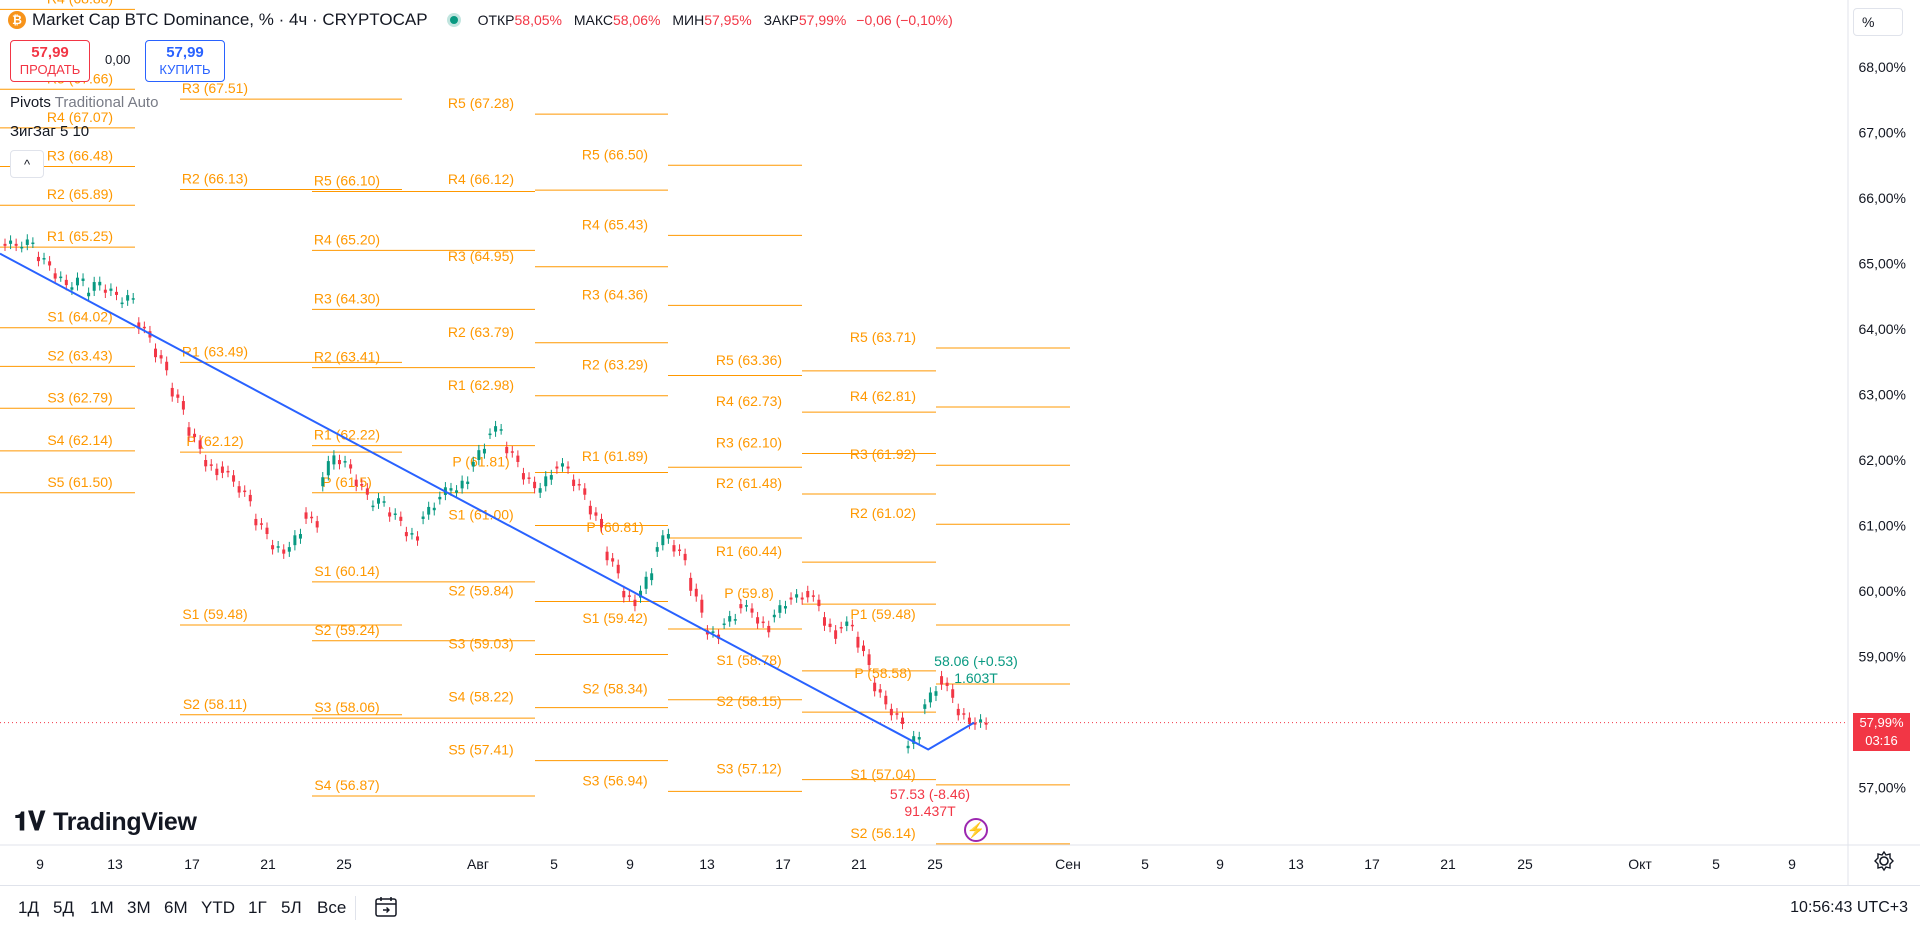  I want to click on buy-price: 57,99, so click(185, 52).